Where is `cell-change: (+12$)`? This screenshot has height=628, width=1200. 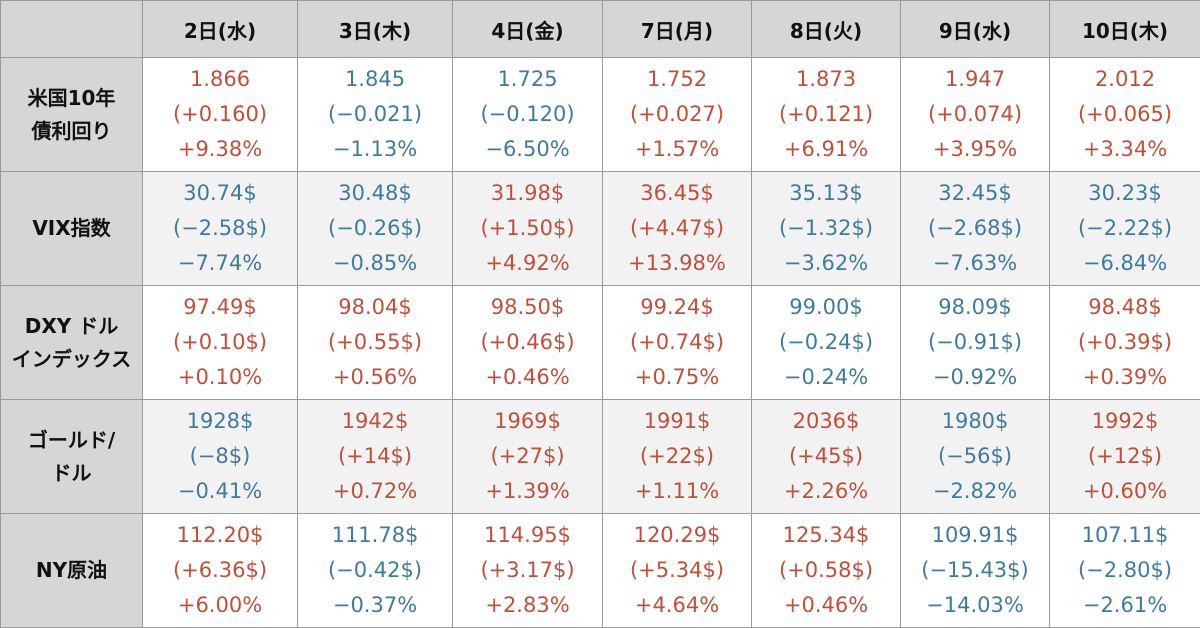
cell-change: (+12$) is located at coordinates (1125, 456).